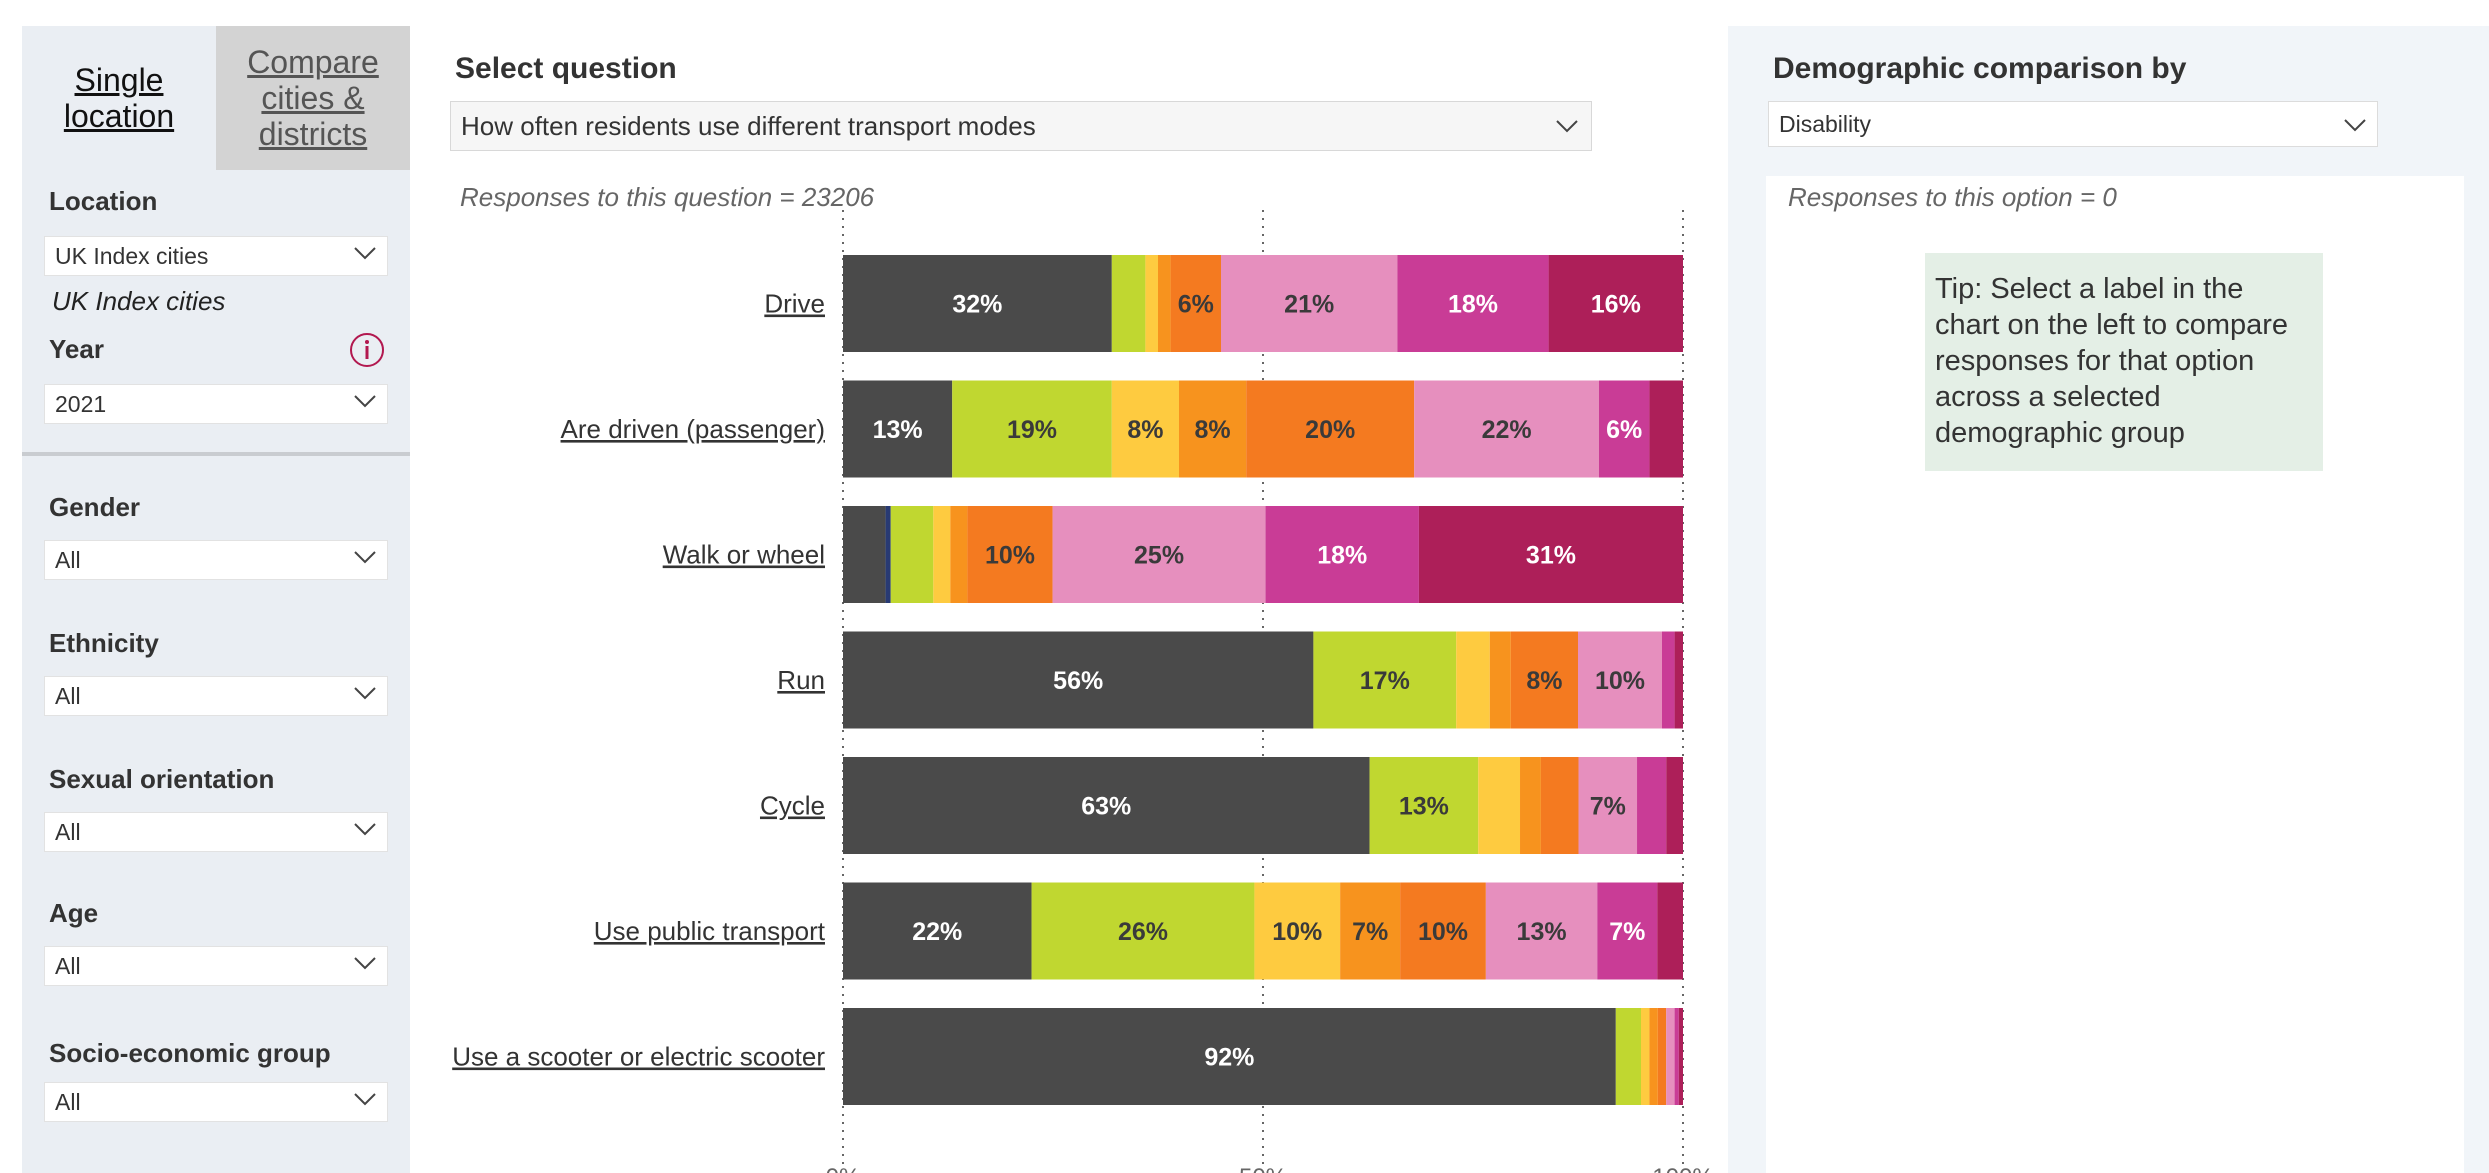 The image size is (2489, 1173). I want to click on data-label: 20%, so click(1330, 430).